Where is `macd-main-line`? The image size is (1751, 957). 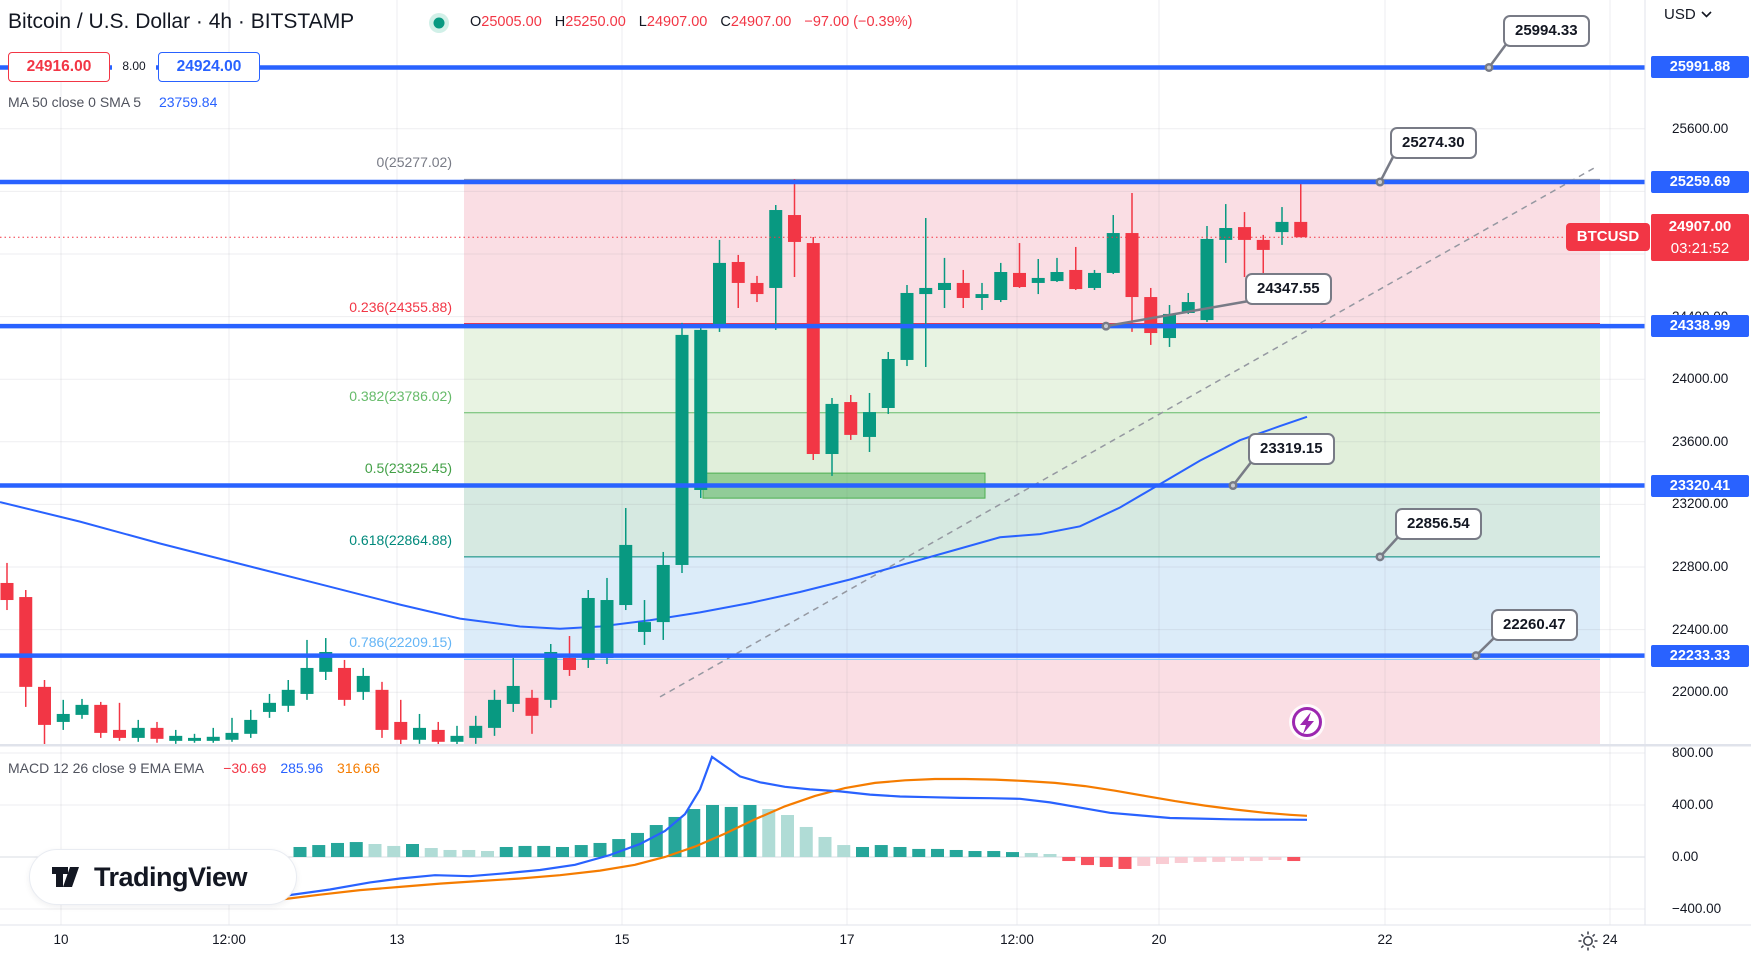
macd-main-line is located at coordinates (795, 826).